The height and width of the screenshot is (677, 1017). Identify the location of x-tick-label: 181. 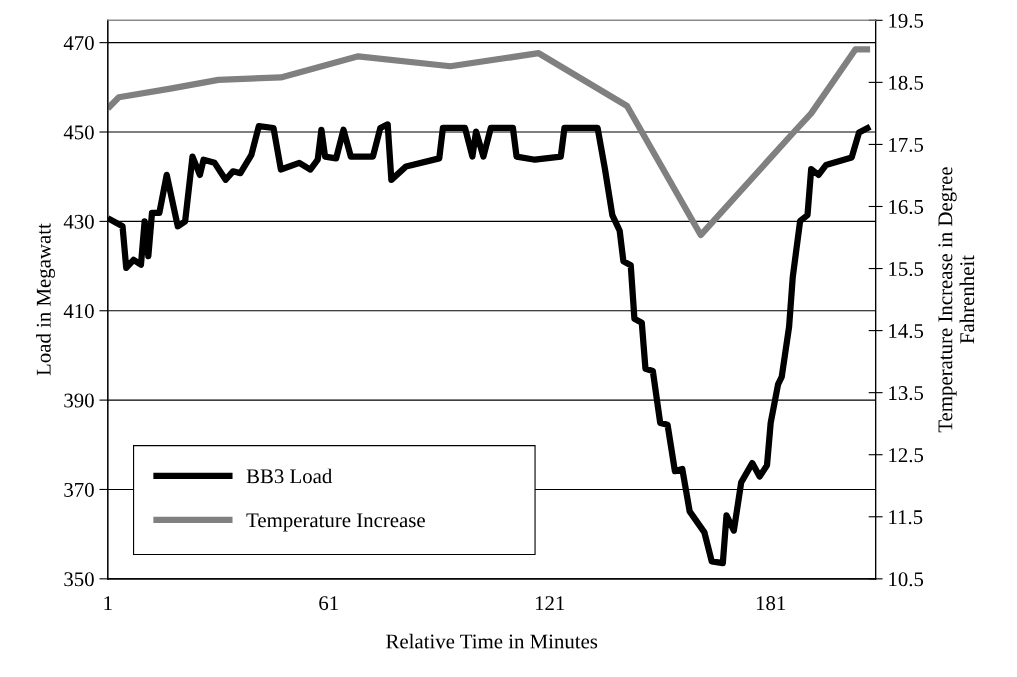
(771, 603).